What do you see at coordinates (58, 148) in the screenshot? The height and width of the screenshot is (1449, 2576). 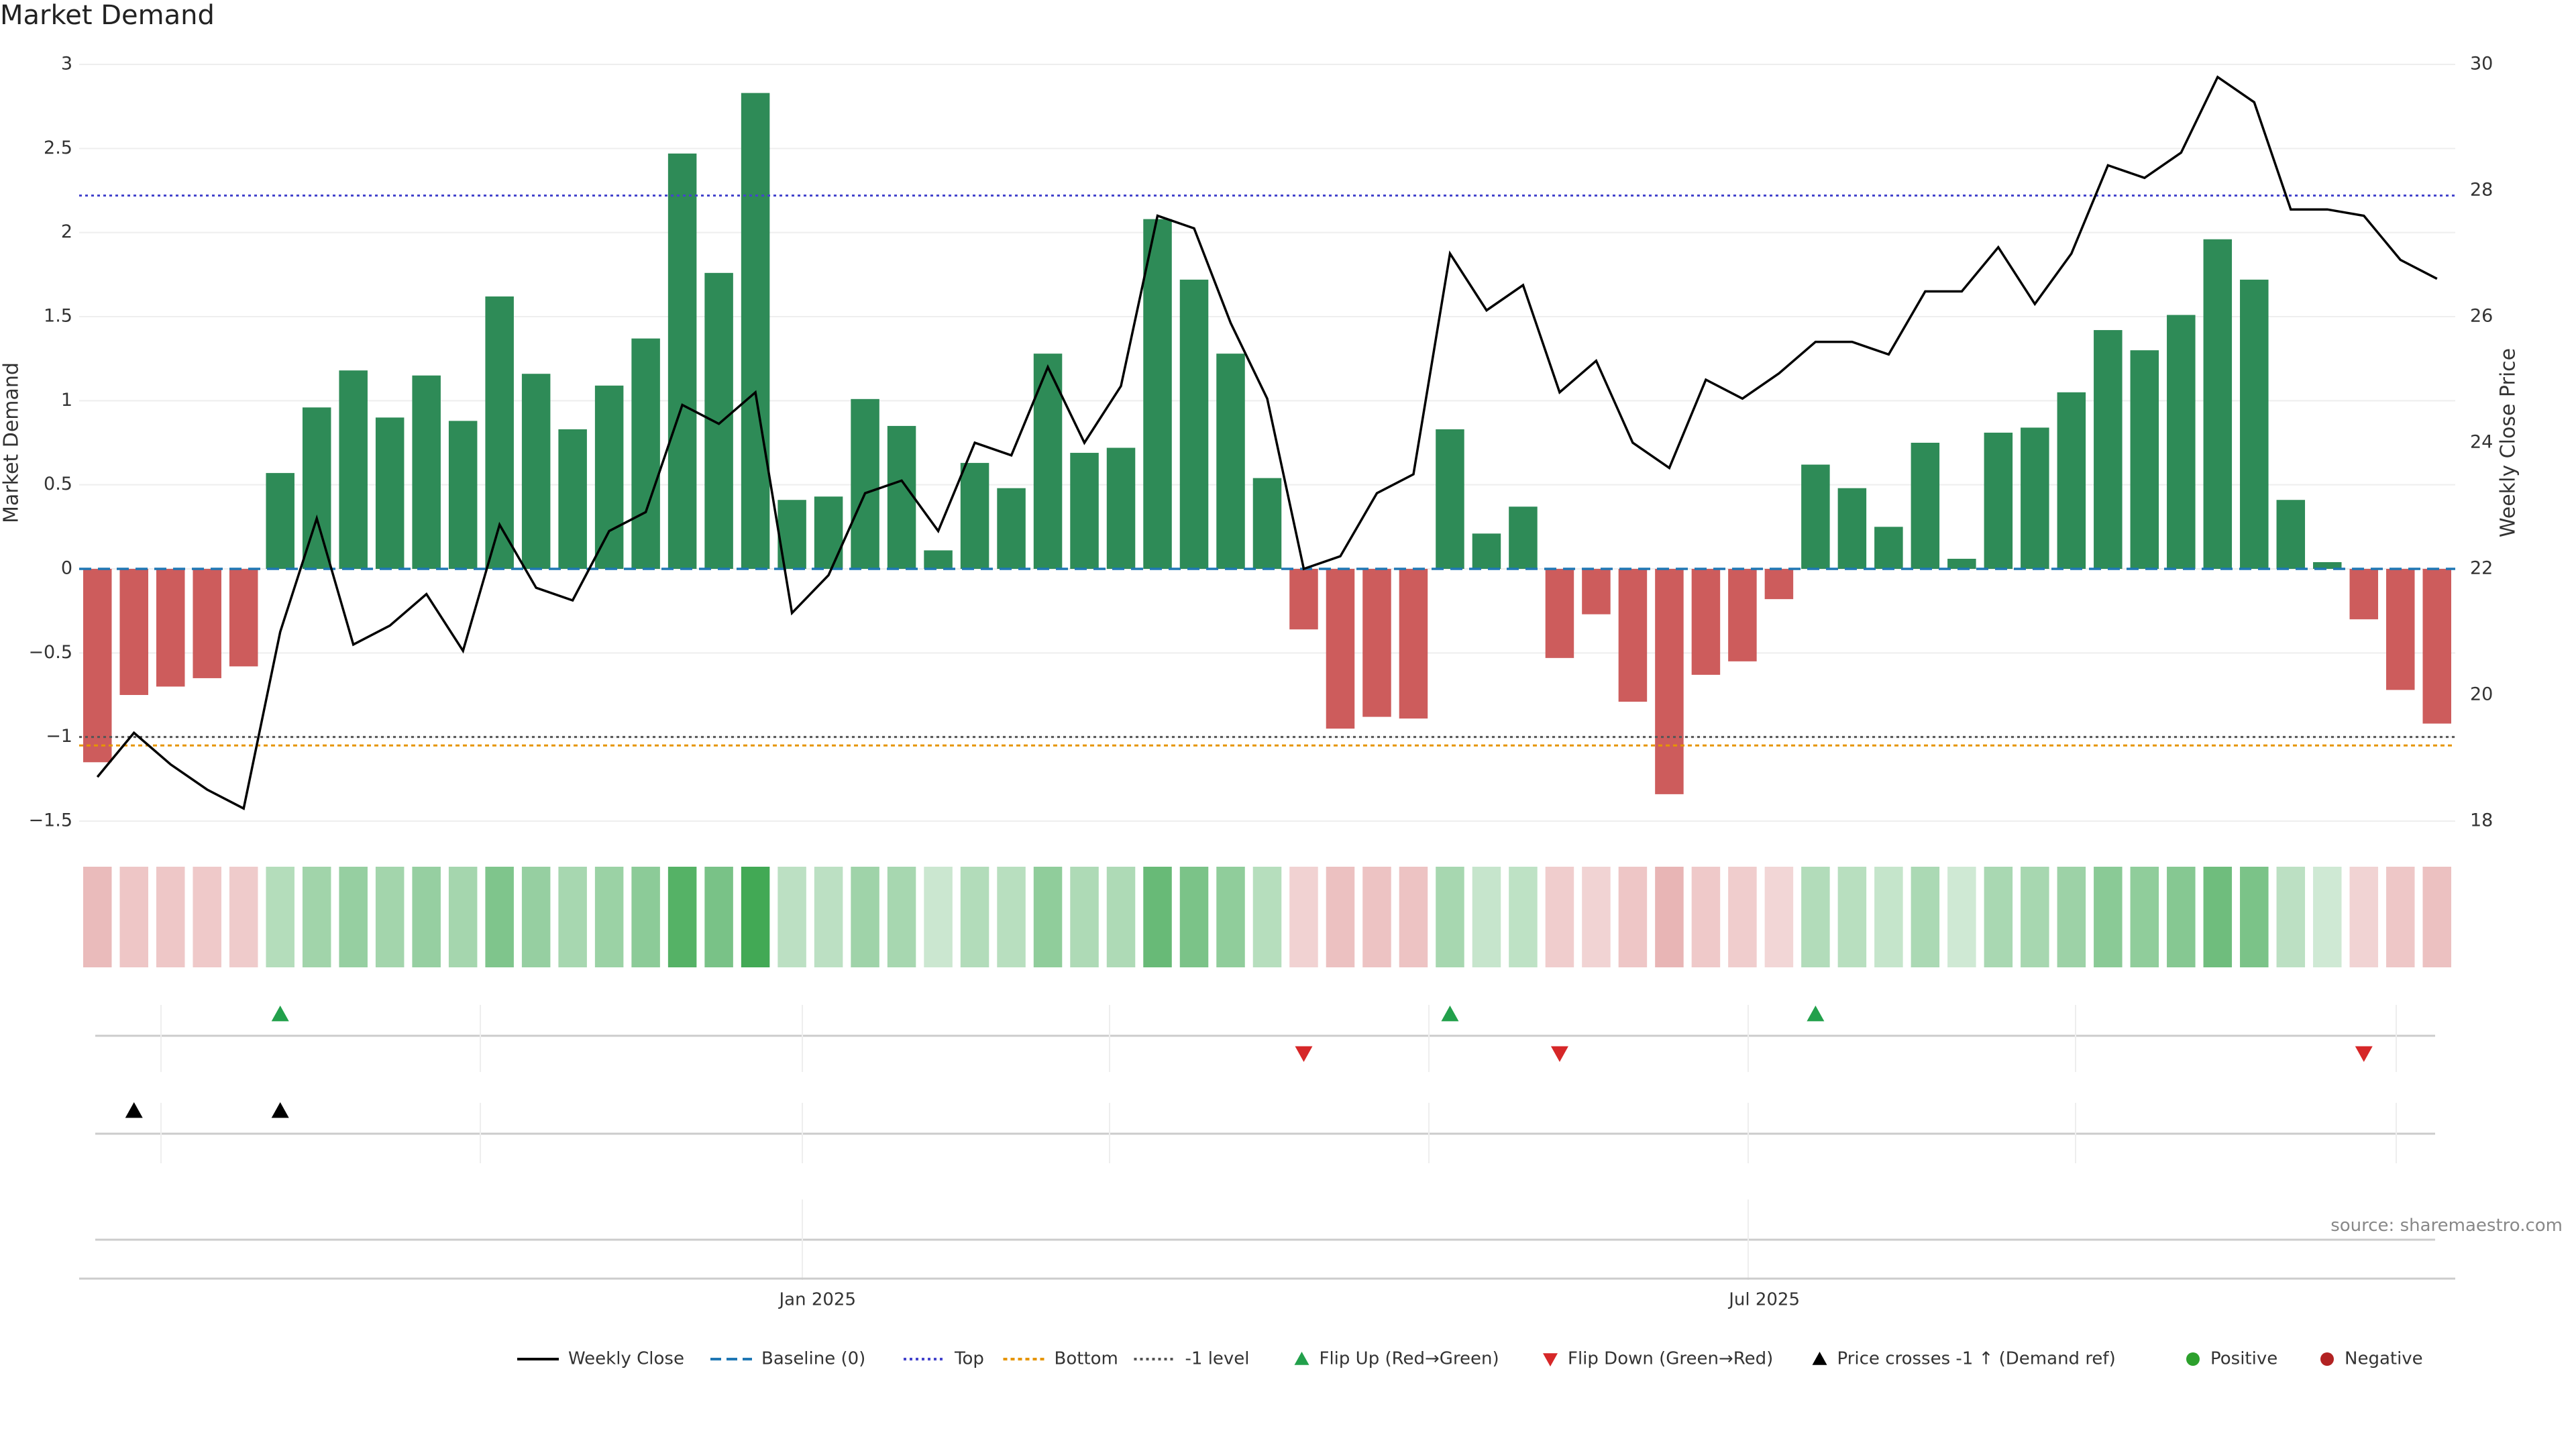 I see `y-tick-label: 2.5` at bounding box center [58, 148].